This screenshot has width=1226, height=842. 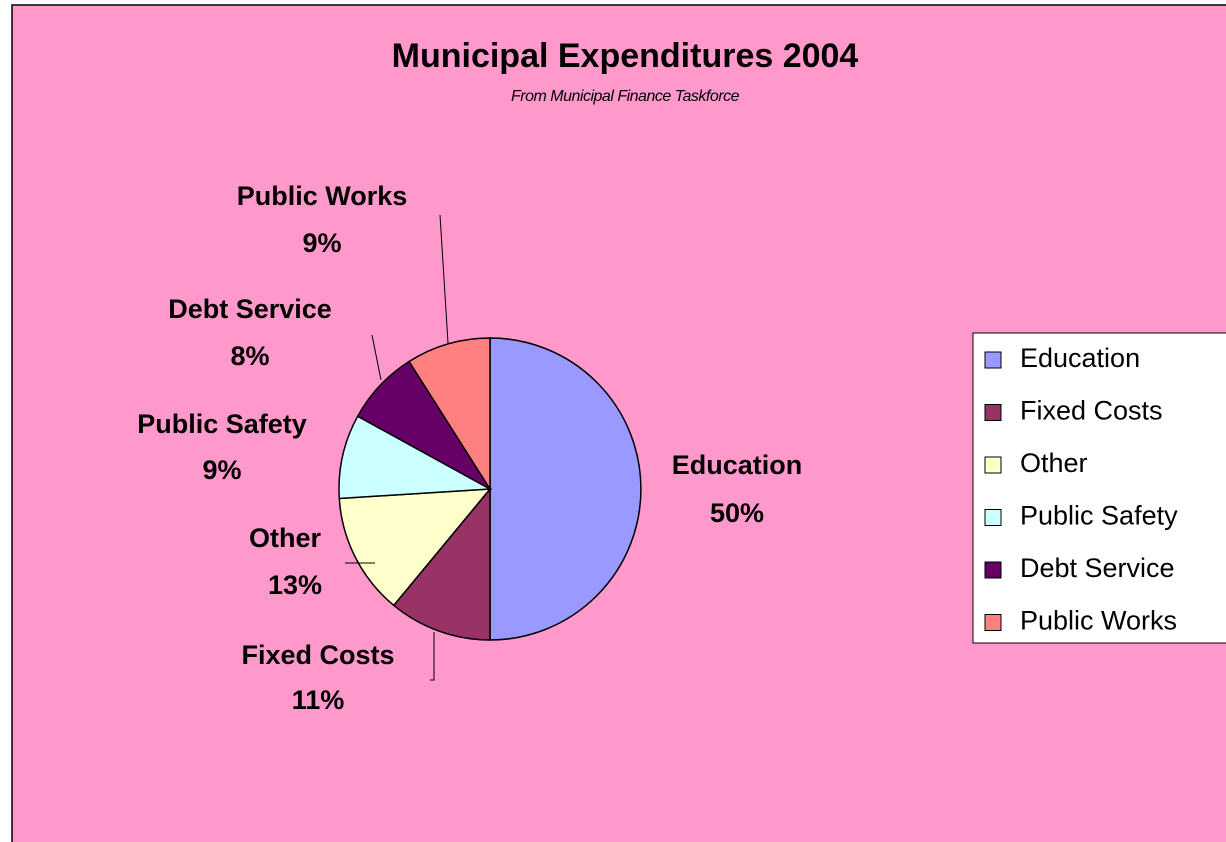 What do you see at coordinates (625, 96) in the screenshot?
I see `chart-subtitle: From Municipal Finance Taskforce` at bounding box center [625, 96].